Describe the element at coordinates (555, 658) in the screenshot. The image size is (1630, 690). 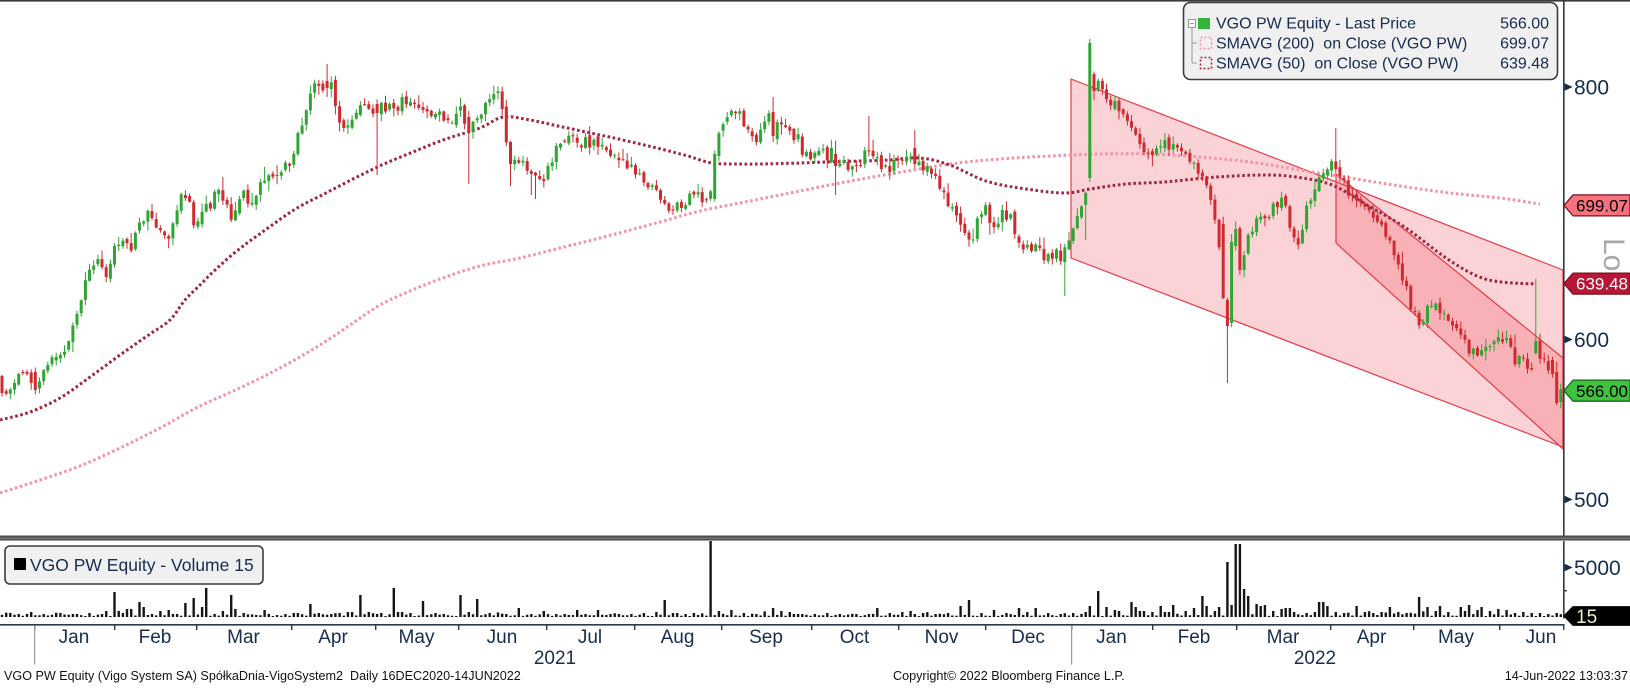
I see `svg-text: 2021` at that location.